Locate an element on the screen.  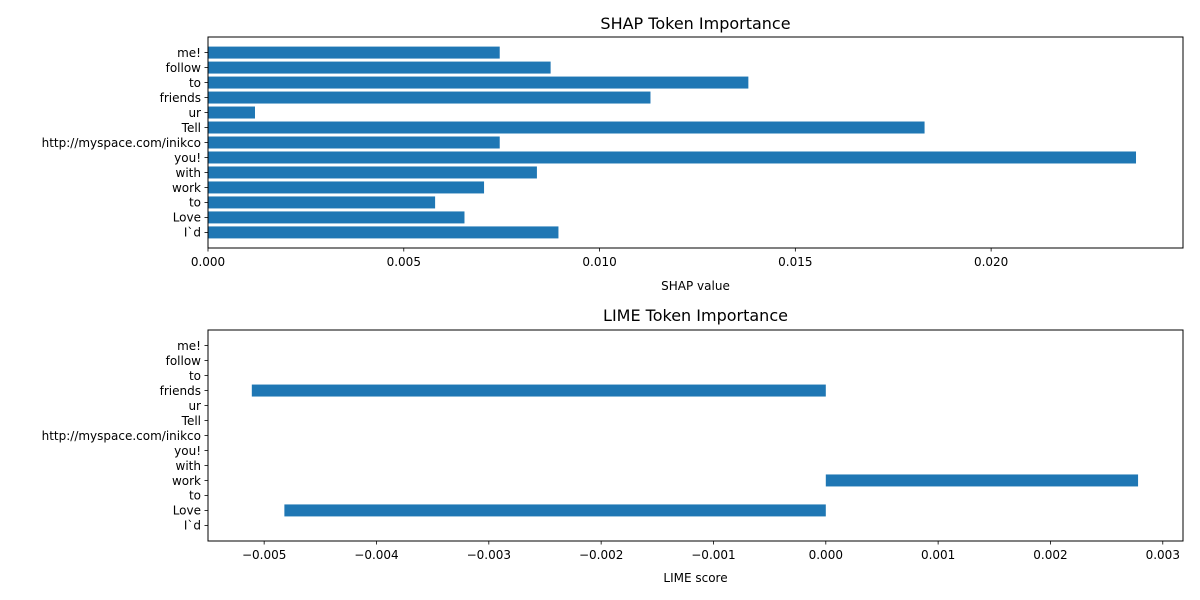
lime-x-tick-label: −0.005 is located at coordinates (264, 555).